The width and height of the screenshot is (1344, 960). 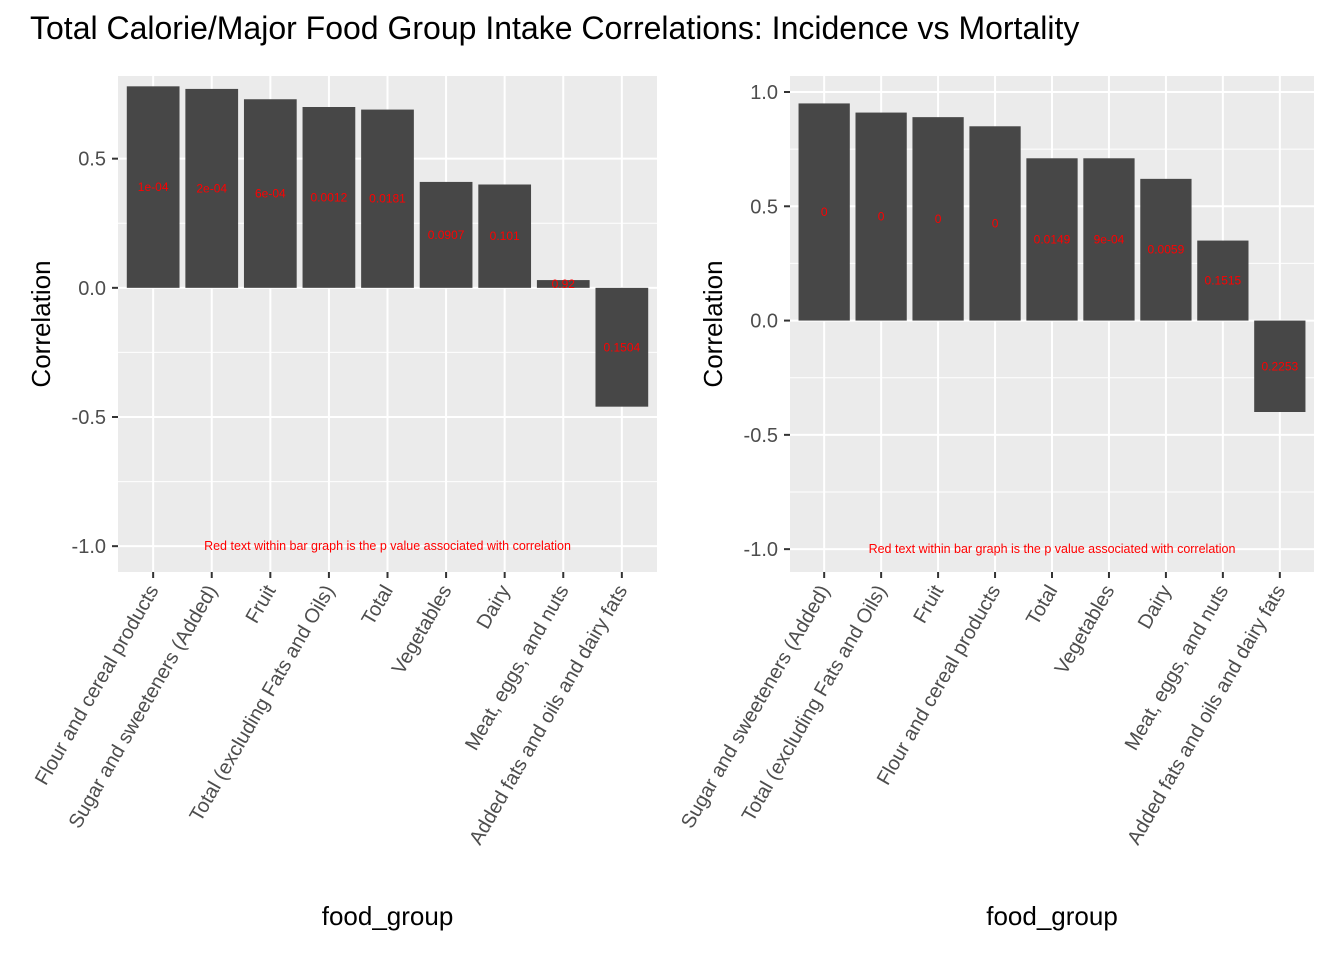 I want to click on p-value-label: 6e-04, so click(x=270, y=194).